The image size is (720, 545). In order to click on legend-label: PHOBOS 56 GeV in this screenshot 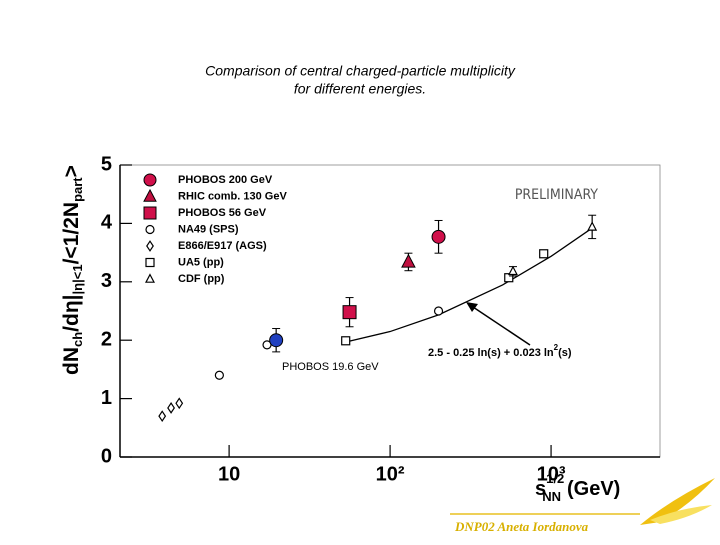, I will do `click(222, 213)`.